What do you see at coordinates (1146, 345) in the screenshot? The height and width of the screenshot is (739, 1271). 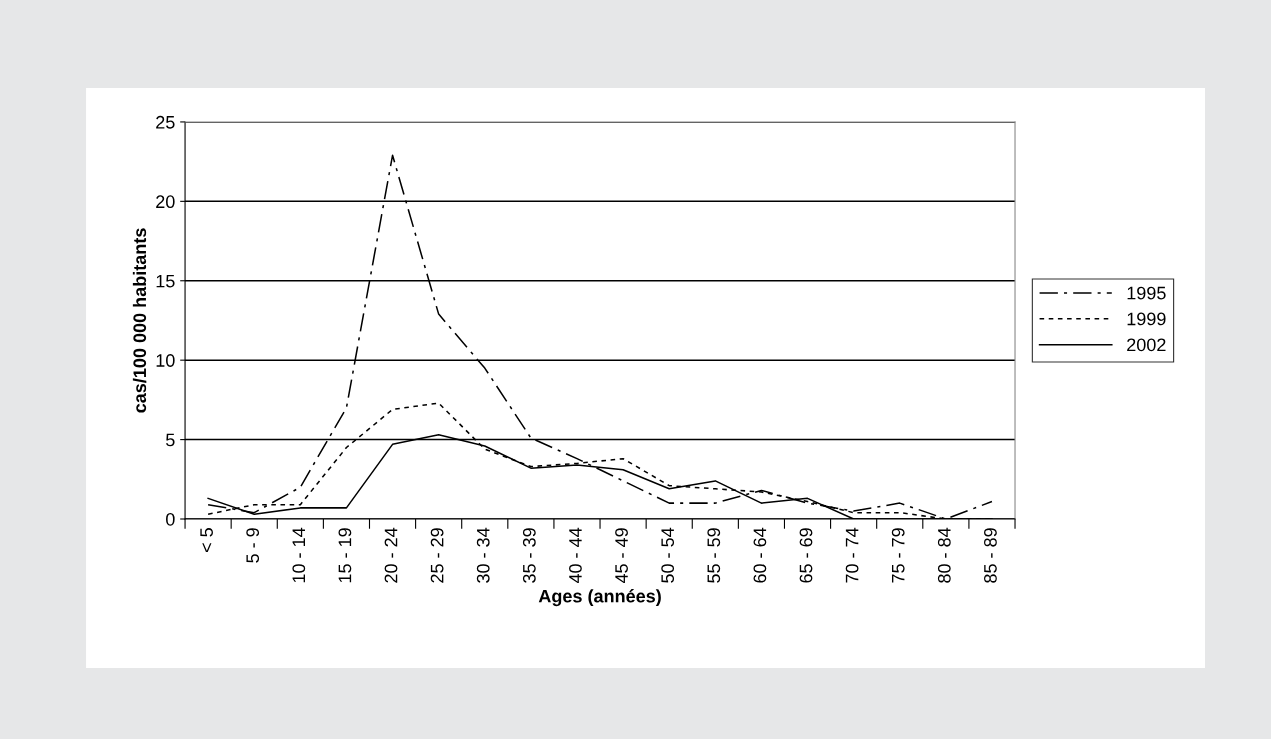 I see `legend-label: 2002` at bounding box center [1146, 345].